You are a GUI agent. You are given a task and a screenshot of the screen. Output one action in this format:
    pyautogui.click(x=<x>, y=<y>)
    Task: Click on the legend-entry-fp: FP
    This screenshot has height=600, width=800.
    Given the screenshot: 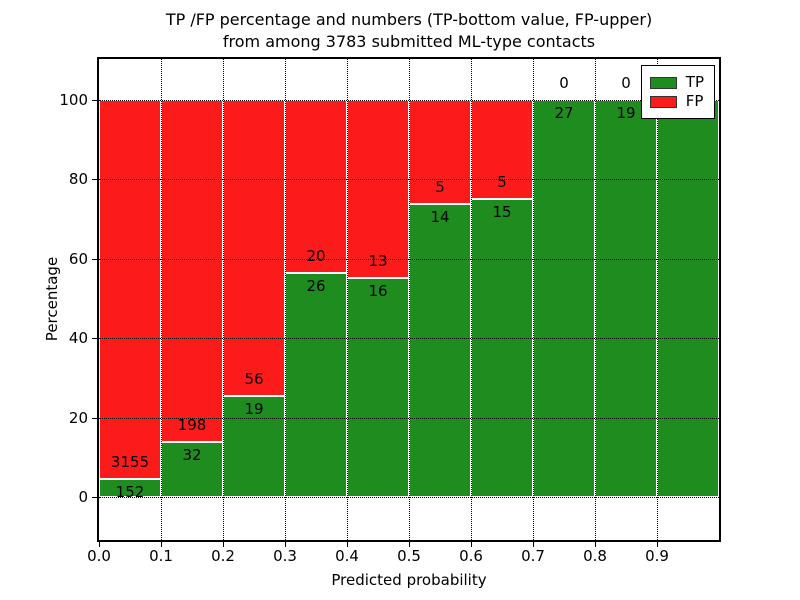 What is the action you would take?
    pyautogui.click(x=676, y=101)
    